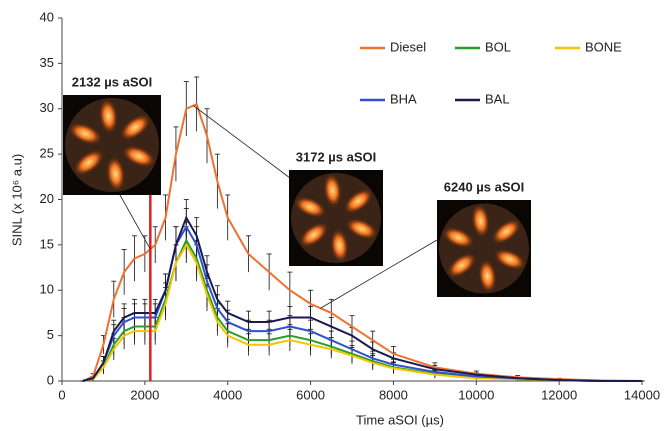 The height and width of the screenshot is (431, 666). I want to click on x-tick-label: 2000, so click(144, 394).